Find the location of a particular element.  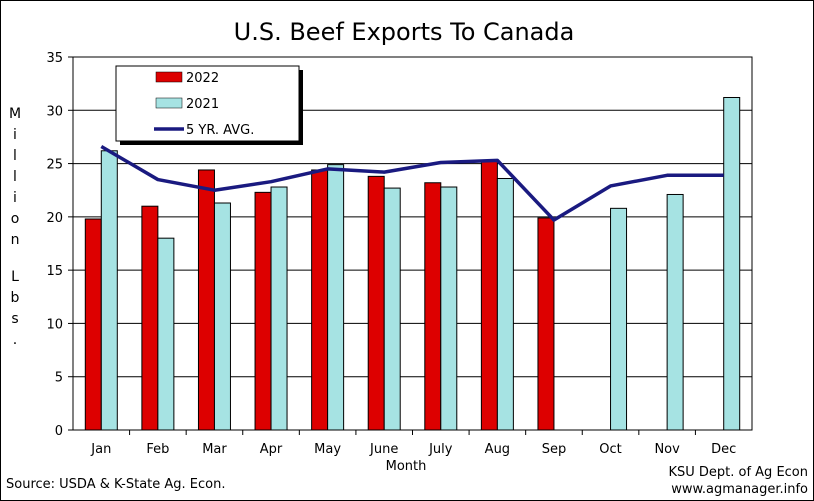

y-axis-label-char: L is located at coordinates (15, 277).